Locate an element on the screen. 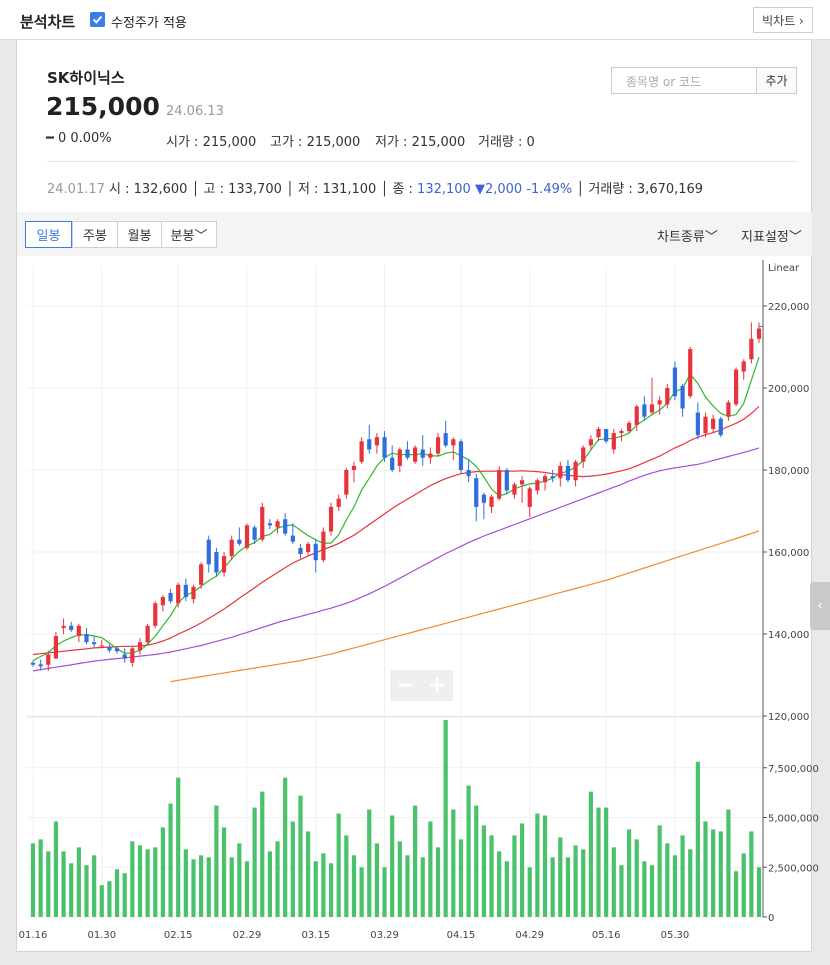  tab-minute: 분봉﹀ is located at coordinates (189, 234).